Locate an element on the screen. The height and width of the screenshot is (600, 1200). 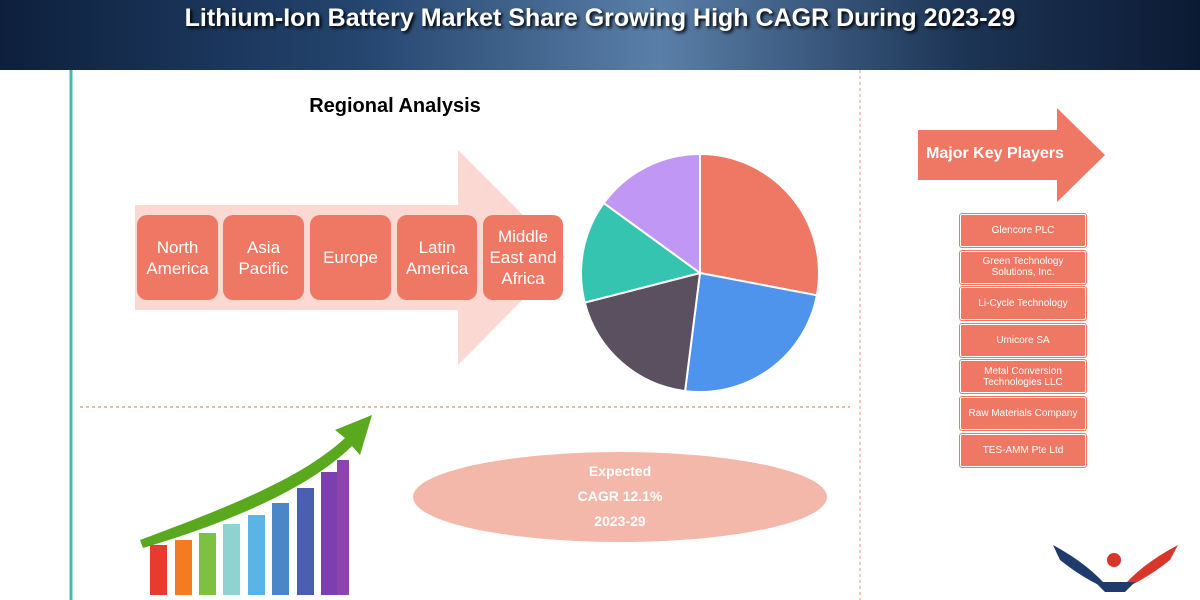
region-box: North America is located at coordinates (177, 257).